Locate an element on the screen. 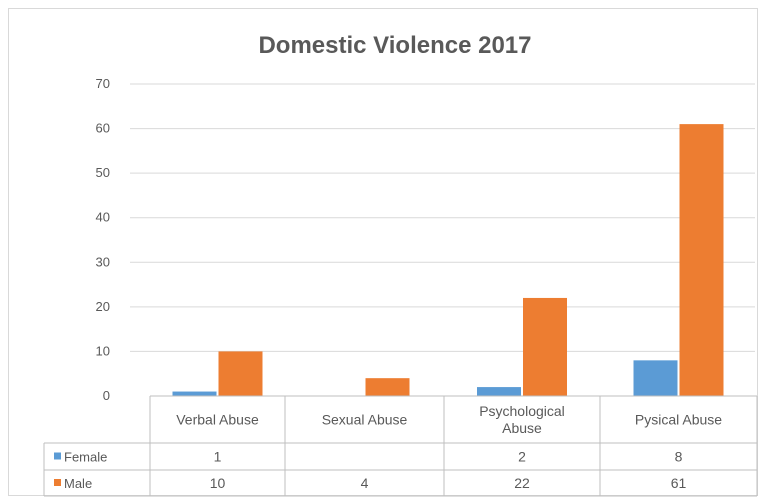  y-tick-label: 30 is located at coordinates (103, 261).